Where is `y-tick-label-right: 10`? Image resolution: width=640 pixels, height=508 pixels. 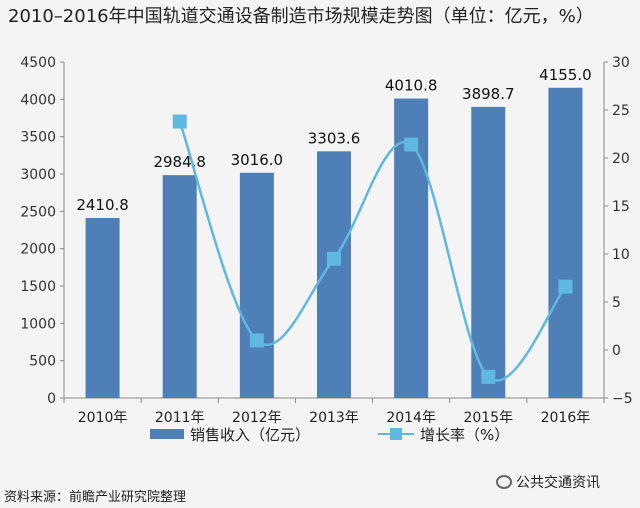
y-tick-label-right: 10 is located at coordinates (621, 255).